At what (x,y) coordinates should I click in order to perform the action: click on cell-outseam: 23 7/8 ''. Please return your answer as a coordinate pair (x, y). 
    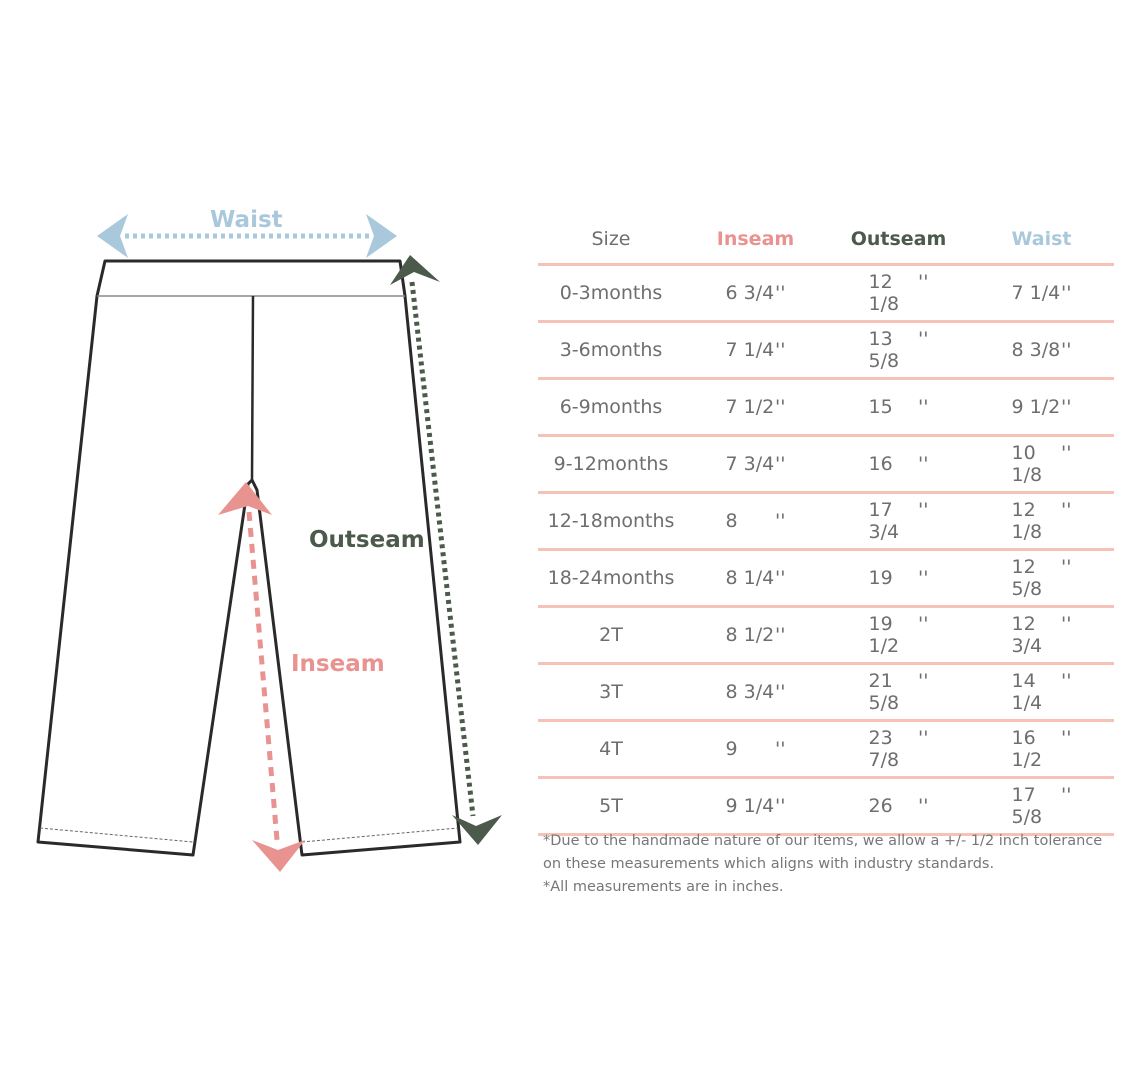
    Looking at the image, I should click on (898, 749).